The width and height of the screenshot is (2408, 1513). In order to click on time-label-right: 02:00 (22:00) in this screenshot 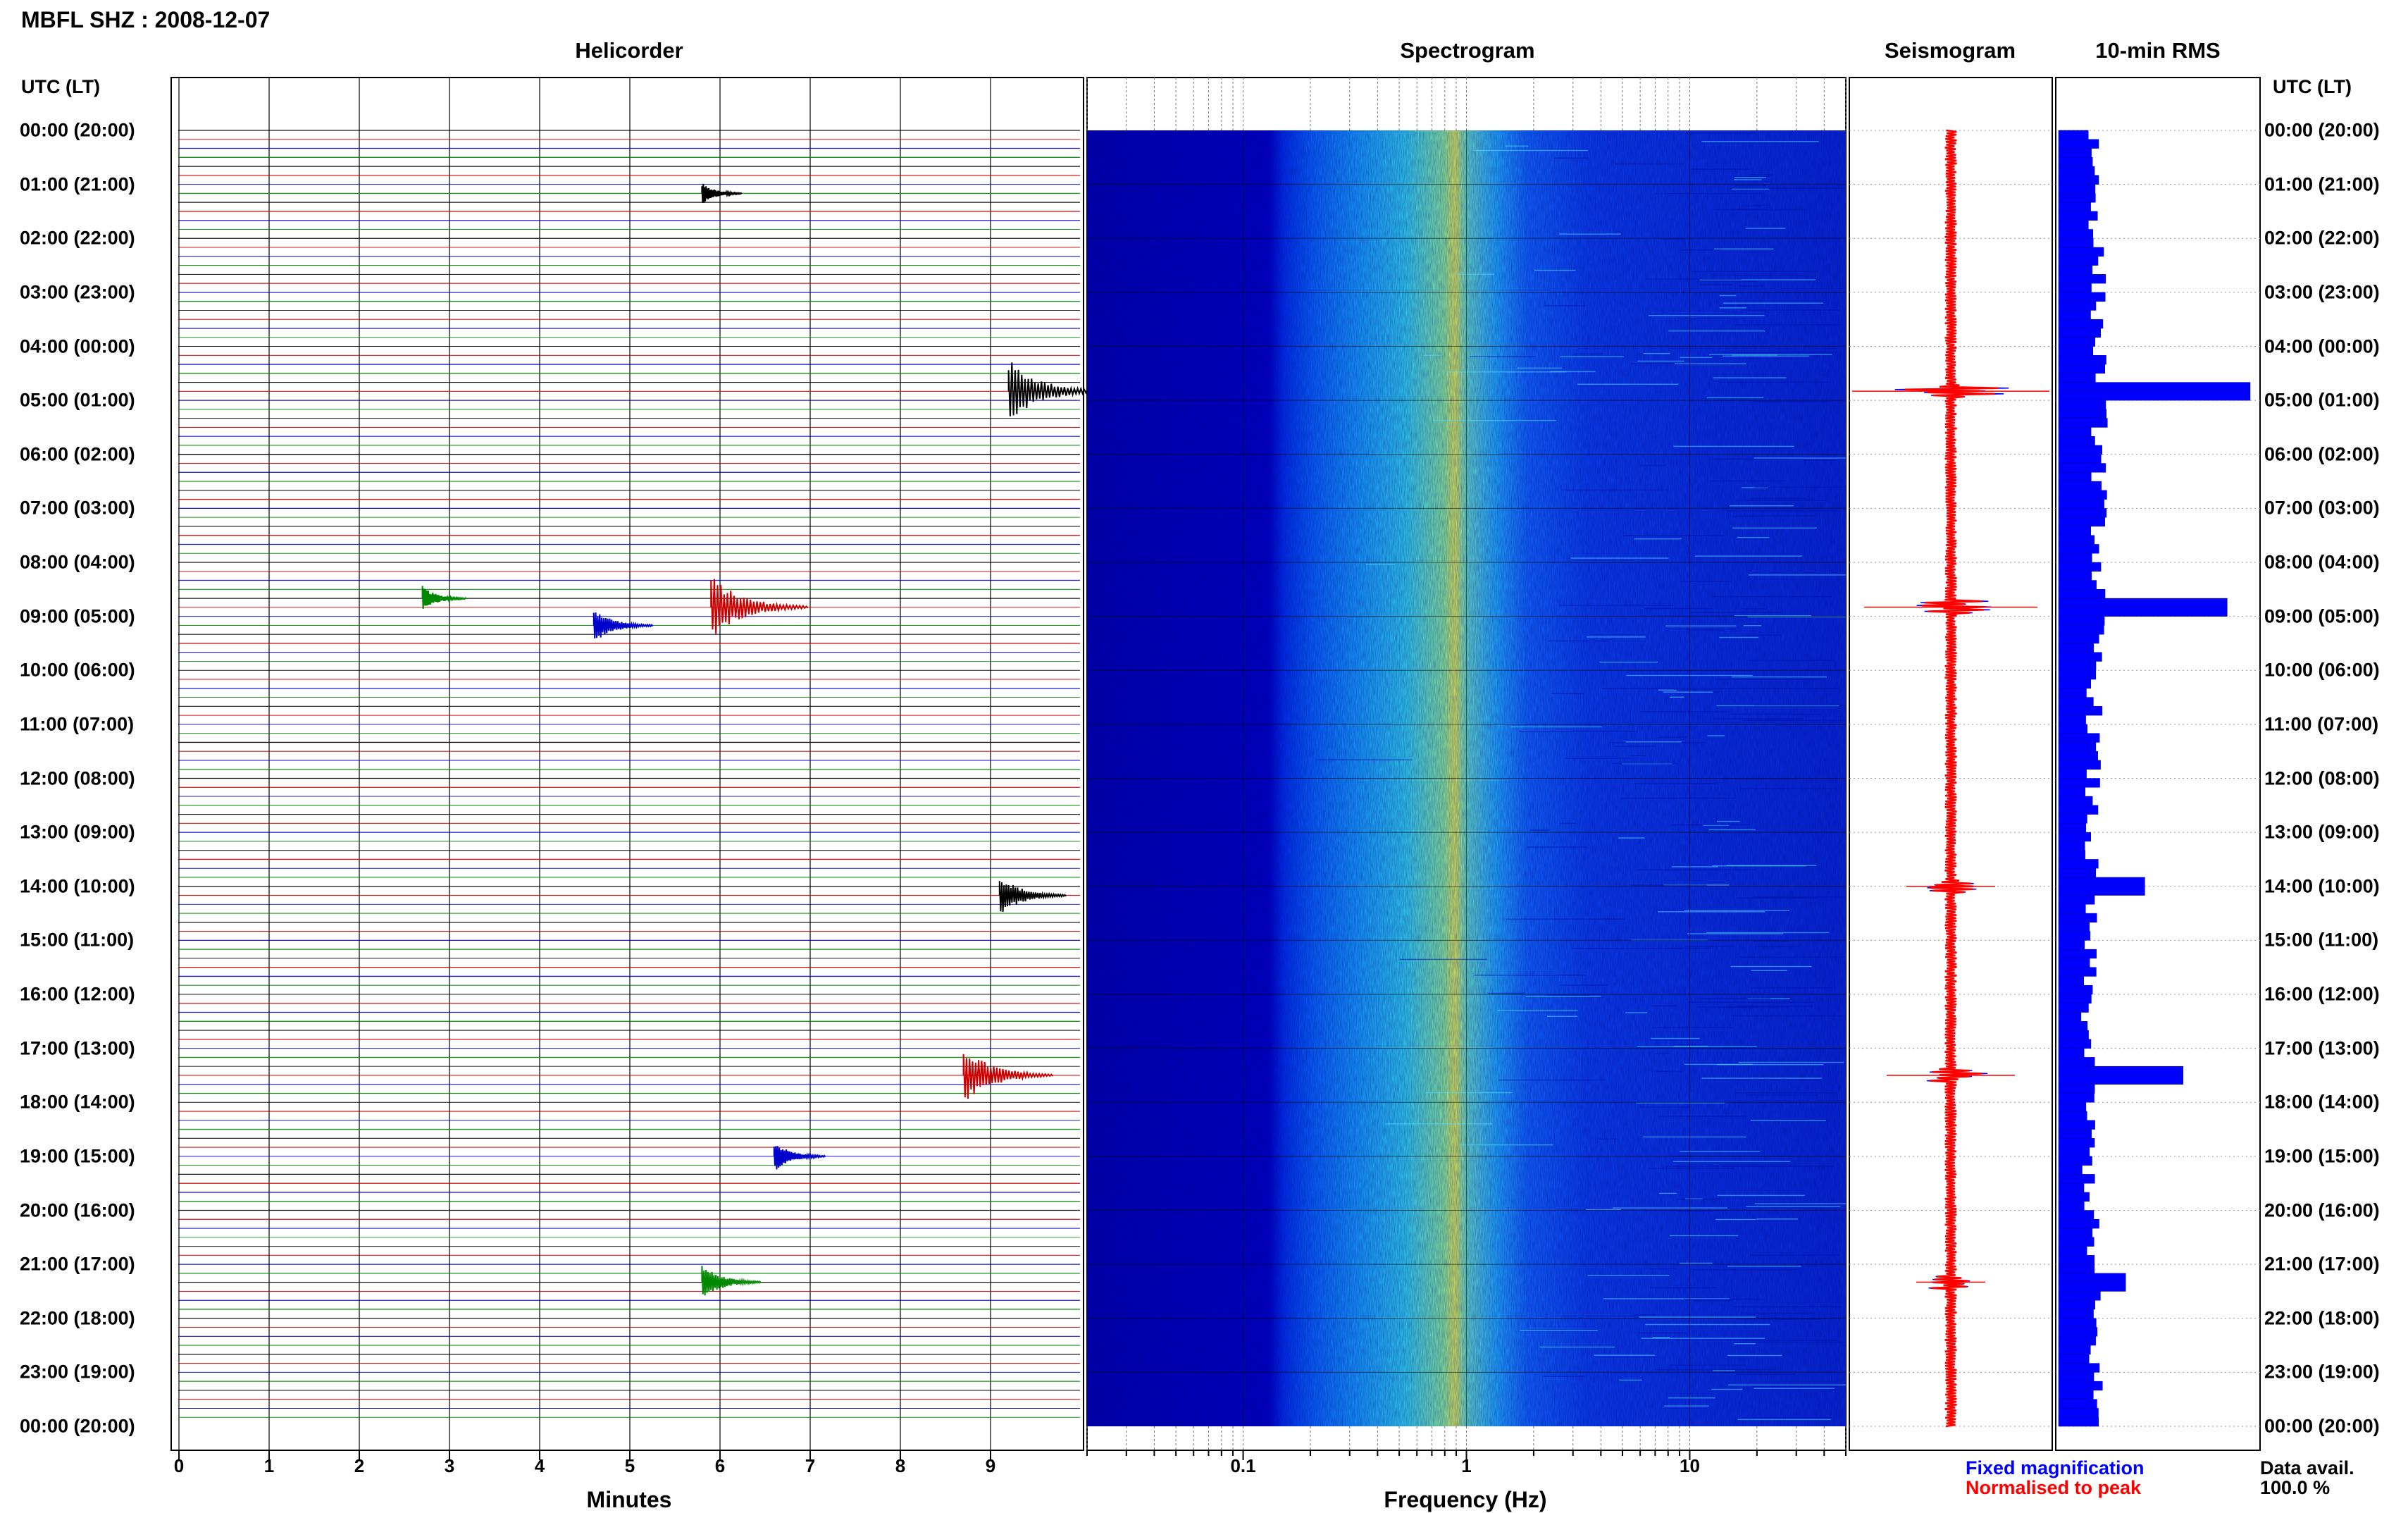, I will do `click(2322, 238)`.